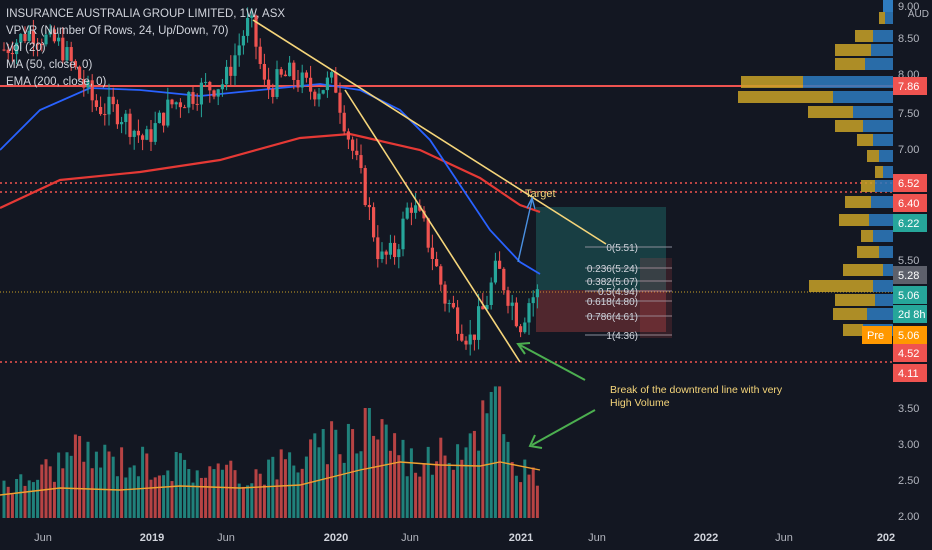 This screenshot has width=932, height=550. Describe the element at coordinates (49, 65) in the screenshot. I see `legend-ma50: MA (50, close, 0)` at that location.